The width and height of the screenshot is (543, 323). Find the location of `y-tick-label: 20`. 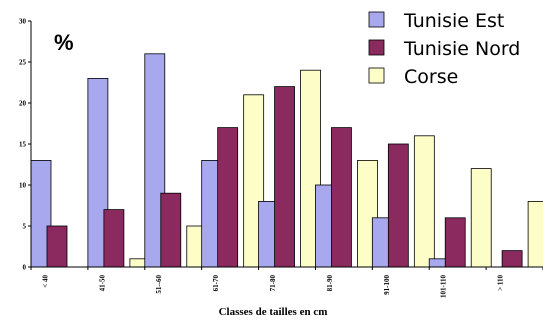

y-tick-label: 20 is located at coordinates (23, 104).